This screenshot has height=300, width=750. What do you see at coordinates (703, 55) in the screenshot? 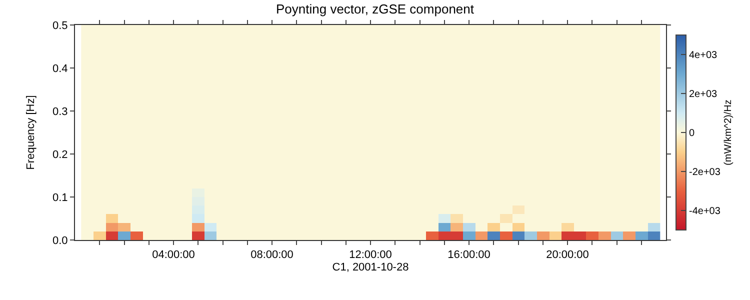
I see `color-bar-label: 4e+03` at bounding box center [703, 55].